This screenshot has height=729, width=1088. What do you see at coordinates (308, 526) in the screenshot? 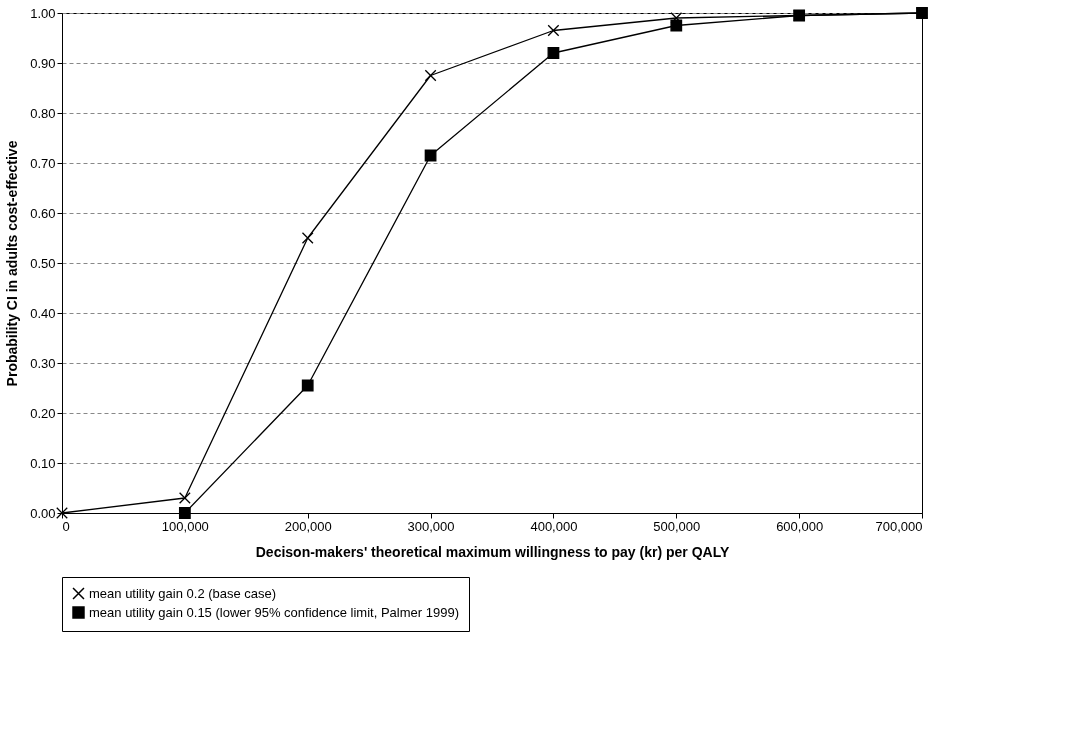
I see `x-tick-label: 200,000` at bounding box center [308, 526].